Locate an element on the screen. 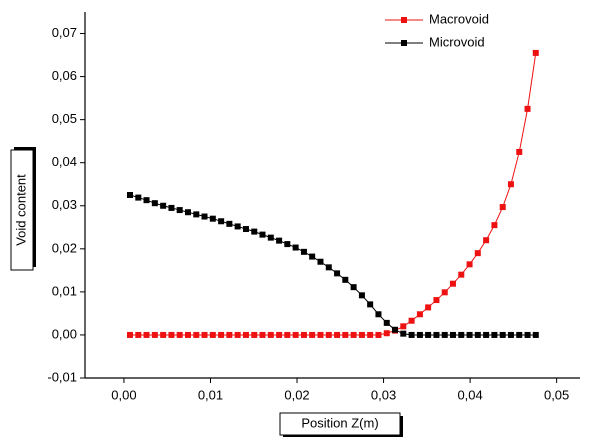  y-tick-label: -0,01 is located at coordinates (62, 376).